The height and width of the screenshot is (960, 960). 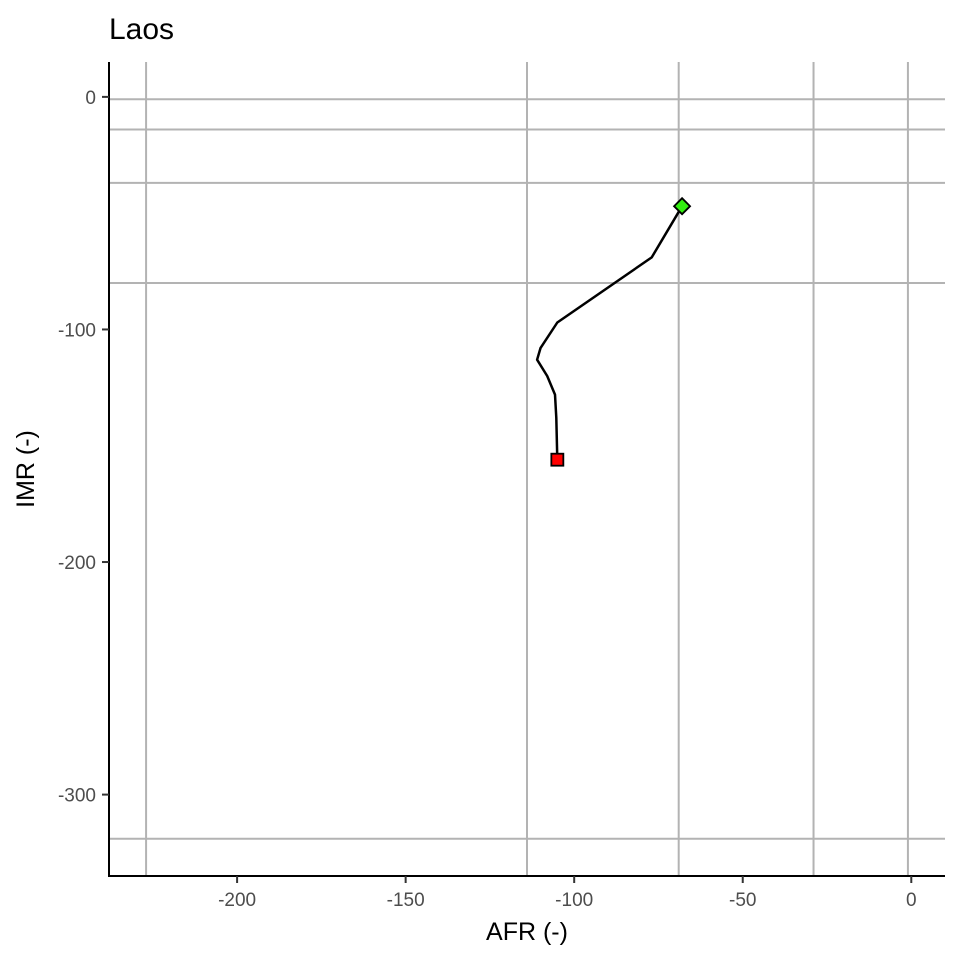 What do you see at coordinates (574, 900) in the screenshot?
I see `x-tick-label: -100` at bounding box center [574, 900].